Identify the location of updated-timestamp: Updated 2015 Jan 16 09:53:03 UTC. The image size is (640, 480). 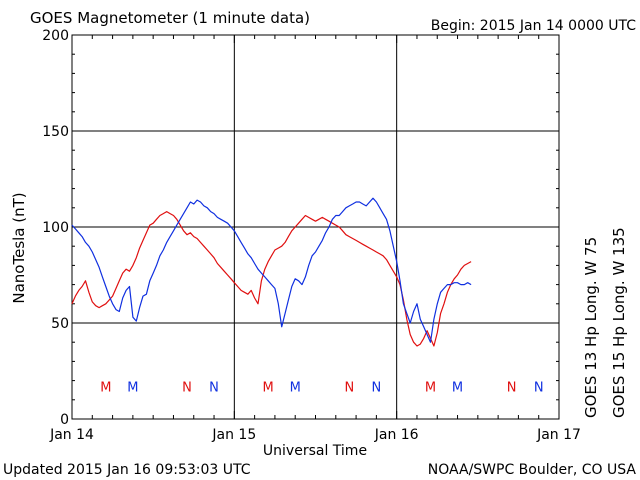
(127, 470).